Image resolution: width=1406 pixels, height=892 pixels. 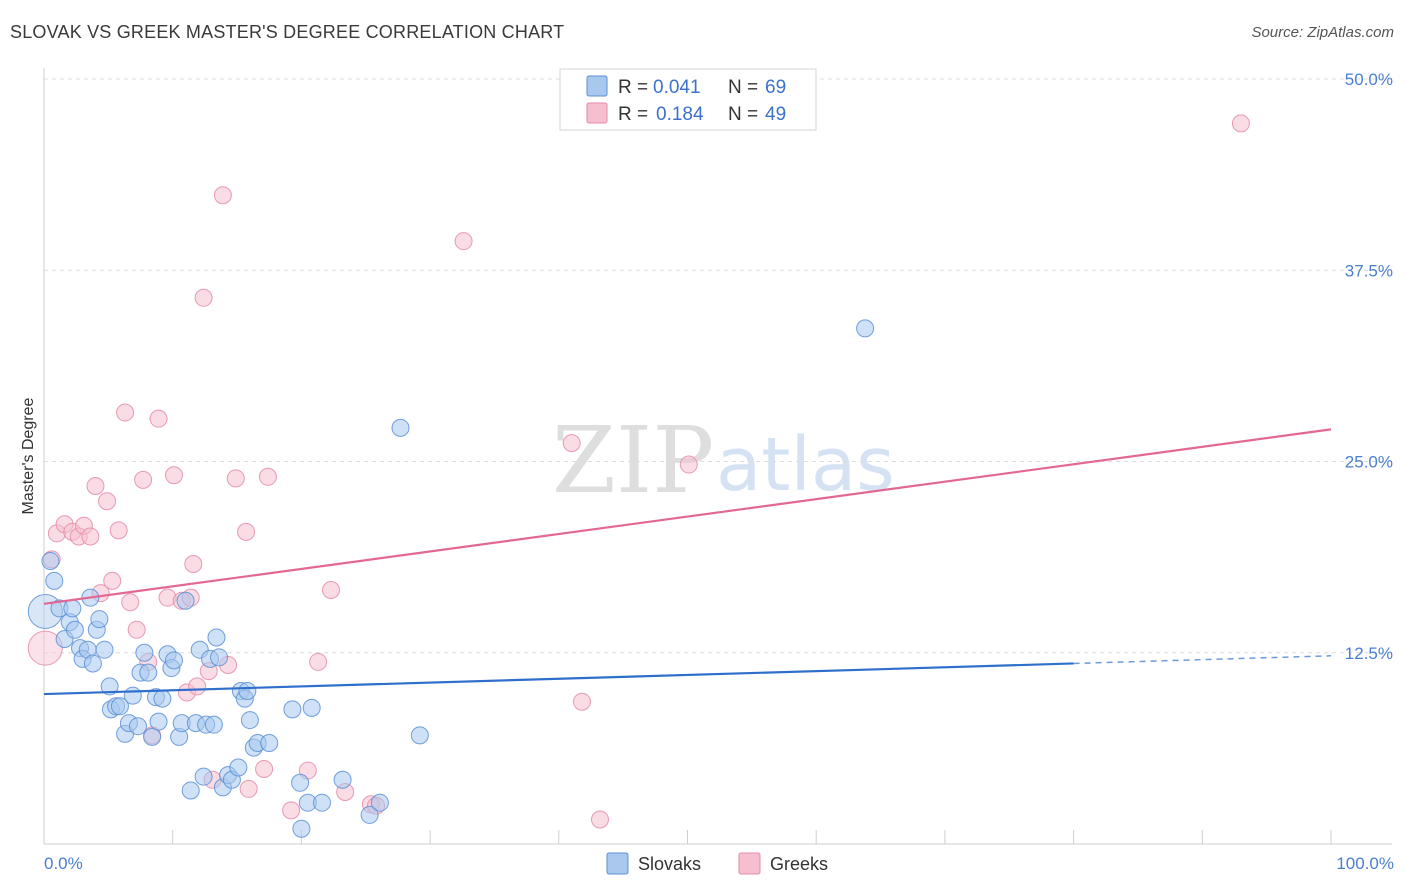 I want to click on y-tick-label-1: 25.0%, so click(x=1369, y=462).